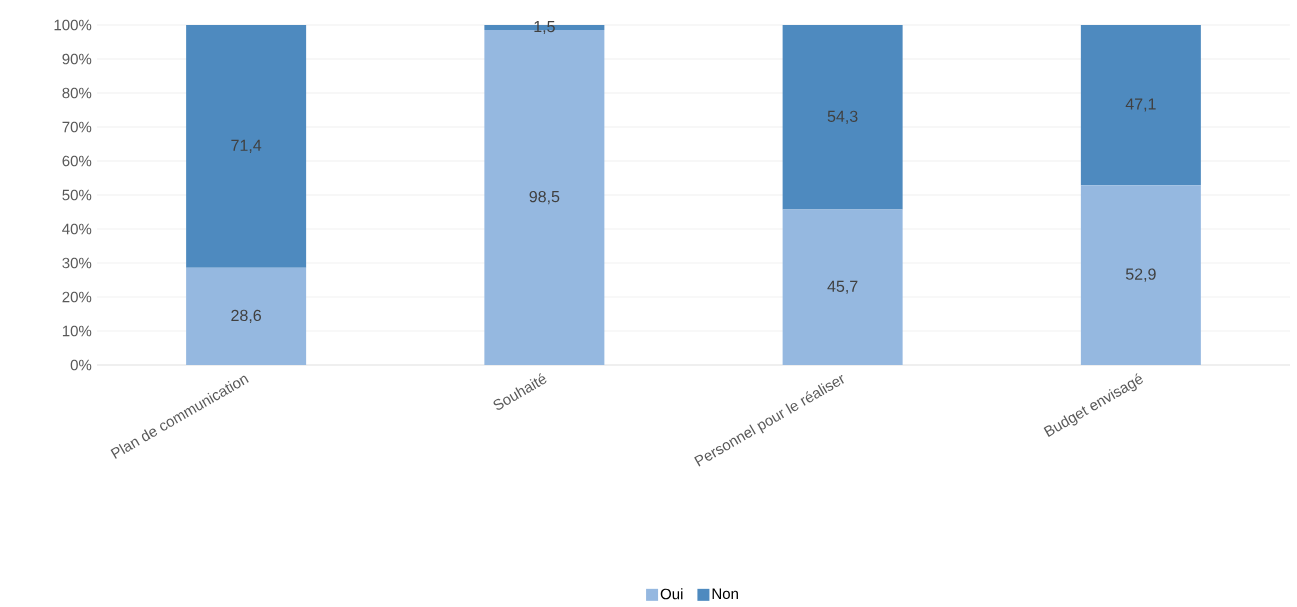  What do you see at coordinates (671, 594) in the screenshot?
I see `legend-label: Oui` at bounding box center [671, 594].